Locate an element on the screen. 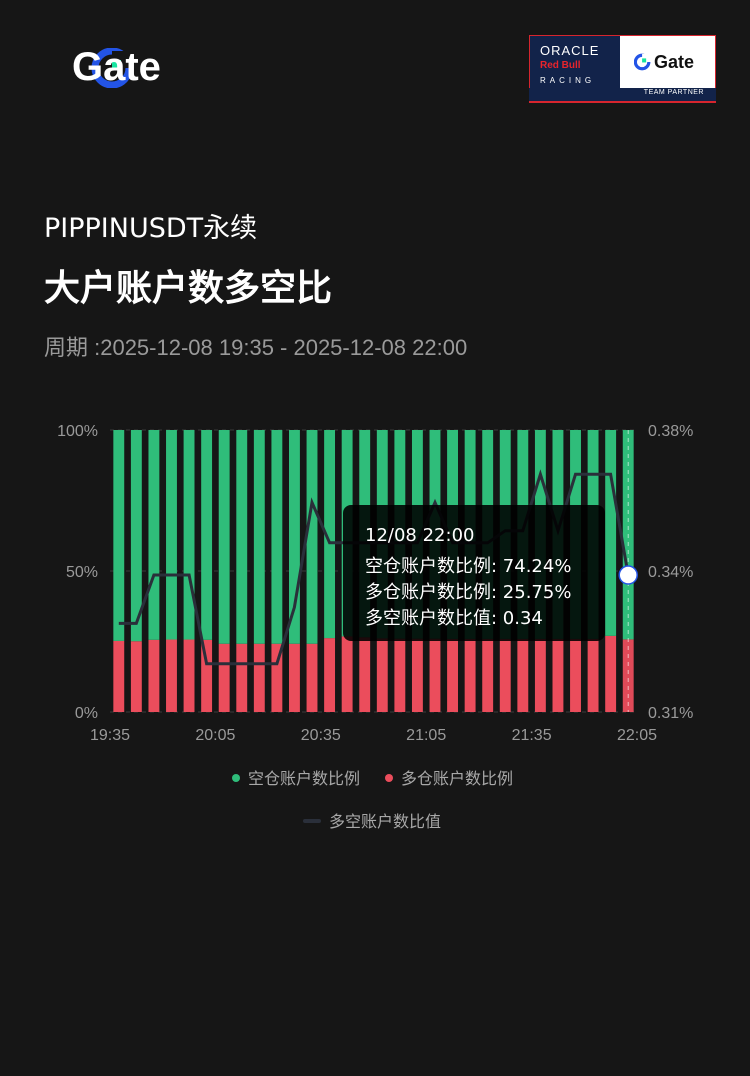 The image size is (750, 1076). tooltip-short: 空仓账户数比例: 74.24% is located at coordinates (468, 566).